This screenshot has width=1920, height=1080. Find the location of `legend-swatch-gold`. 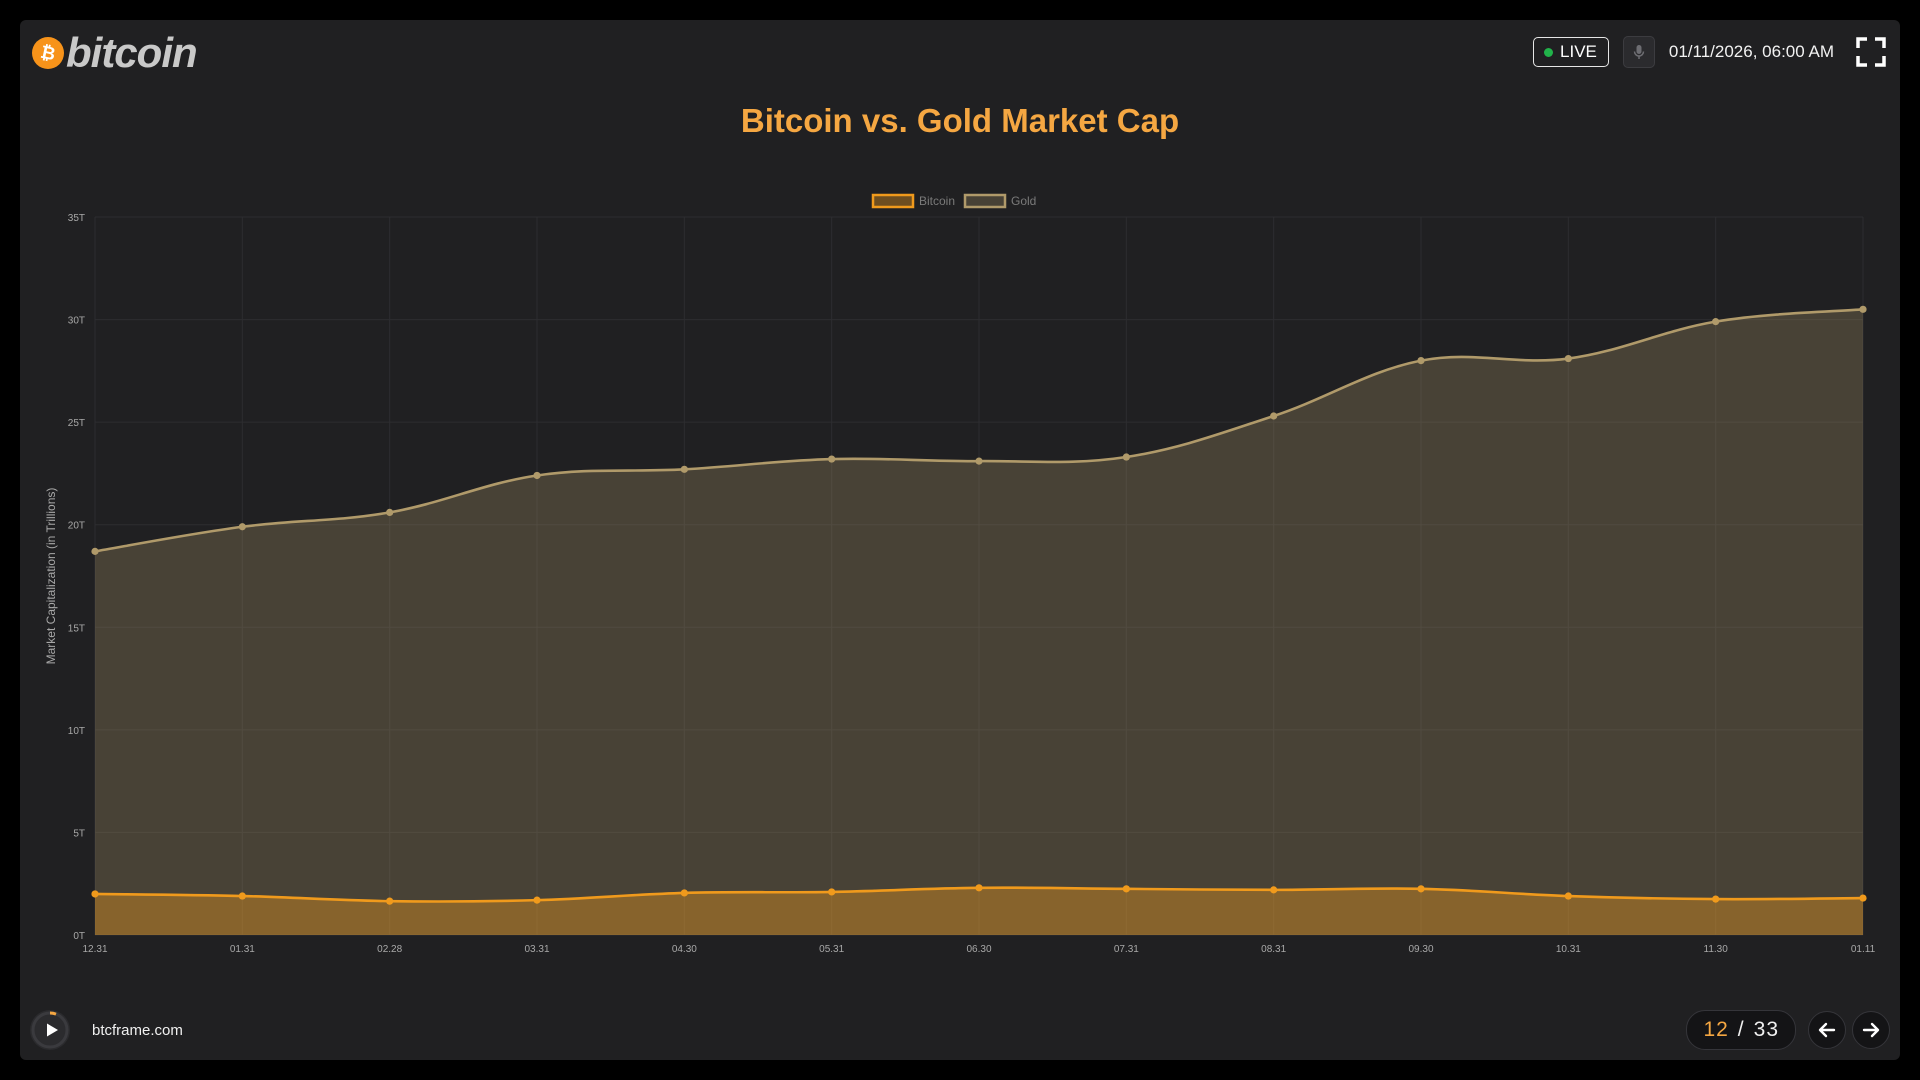

legend-swatch-gold is located at coordinates (985, 201).